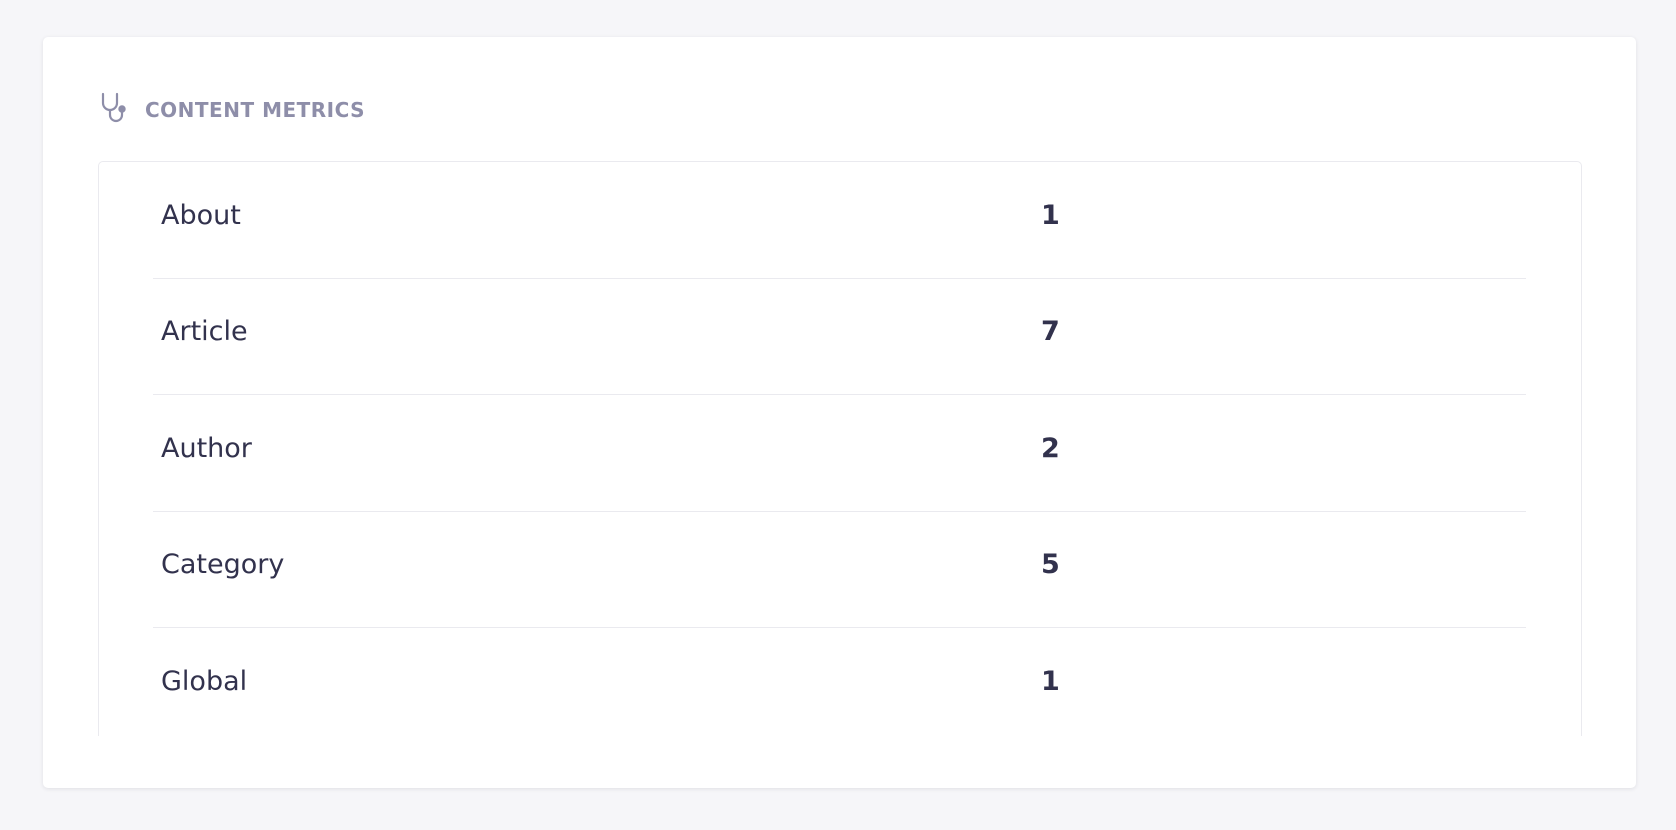 The image size is (1676, 830). I want to click on table-row: Category 5, so click(839, 569).